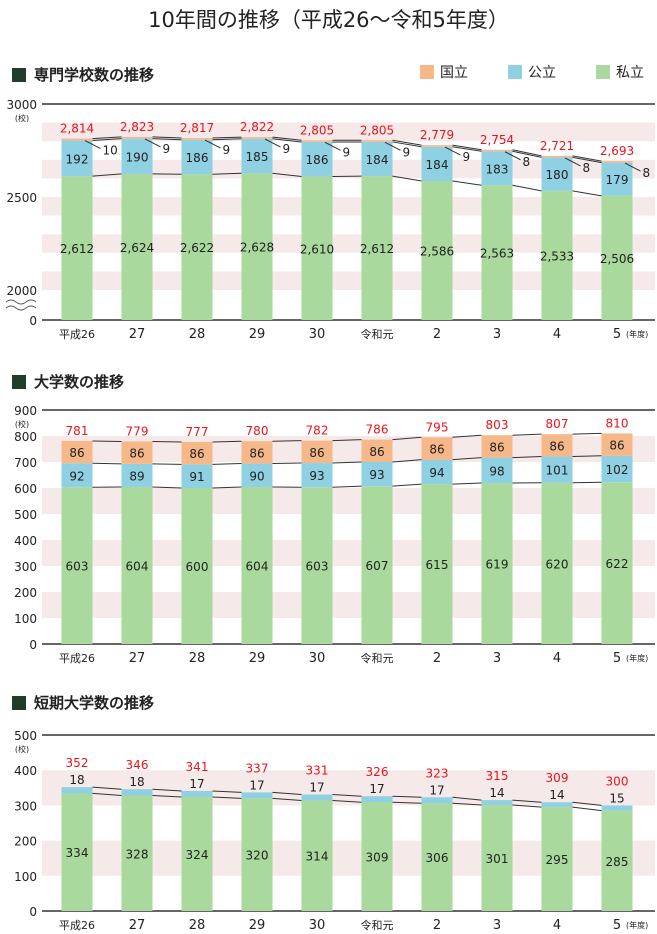 The height and width of the screenshot is (934, 657). I want to click on bar-value-label: 2,586, so click(437, 252).